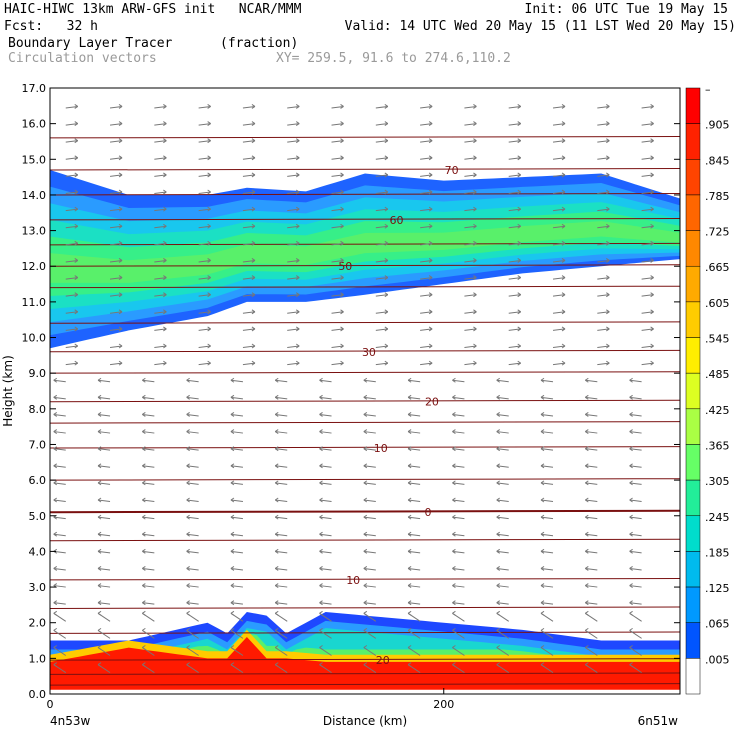 Image resolution: width=740 pixels, height=740 pixels. What do you see at coordinates (717, 196) in the screenshot?
I see `colorbar-label: .785` at bounding box center [717, 196].